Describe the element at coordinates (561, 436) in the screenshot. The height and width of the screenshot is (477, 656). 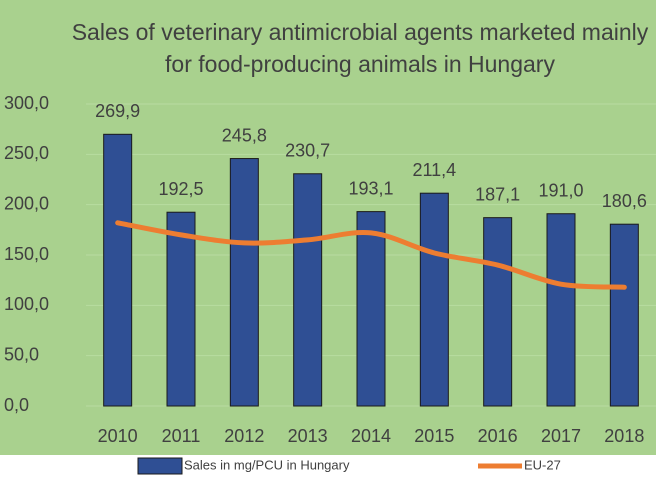
I see `x-tick-label: 2017` at that location.